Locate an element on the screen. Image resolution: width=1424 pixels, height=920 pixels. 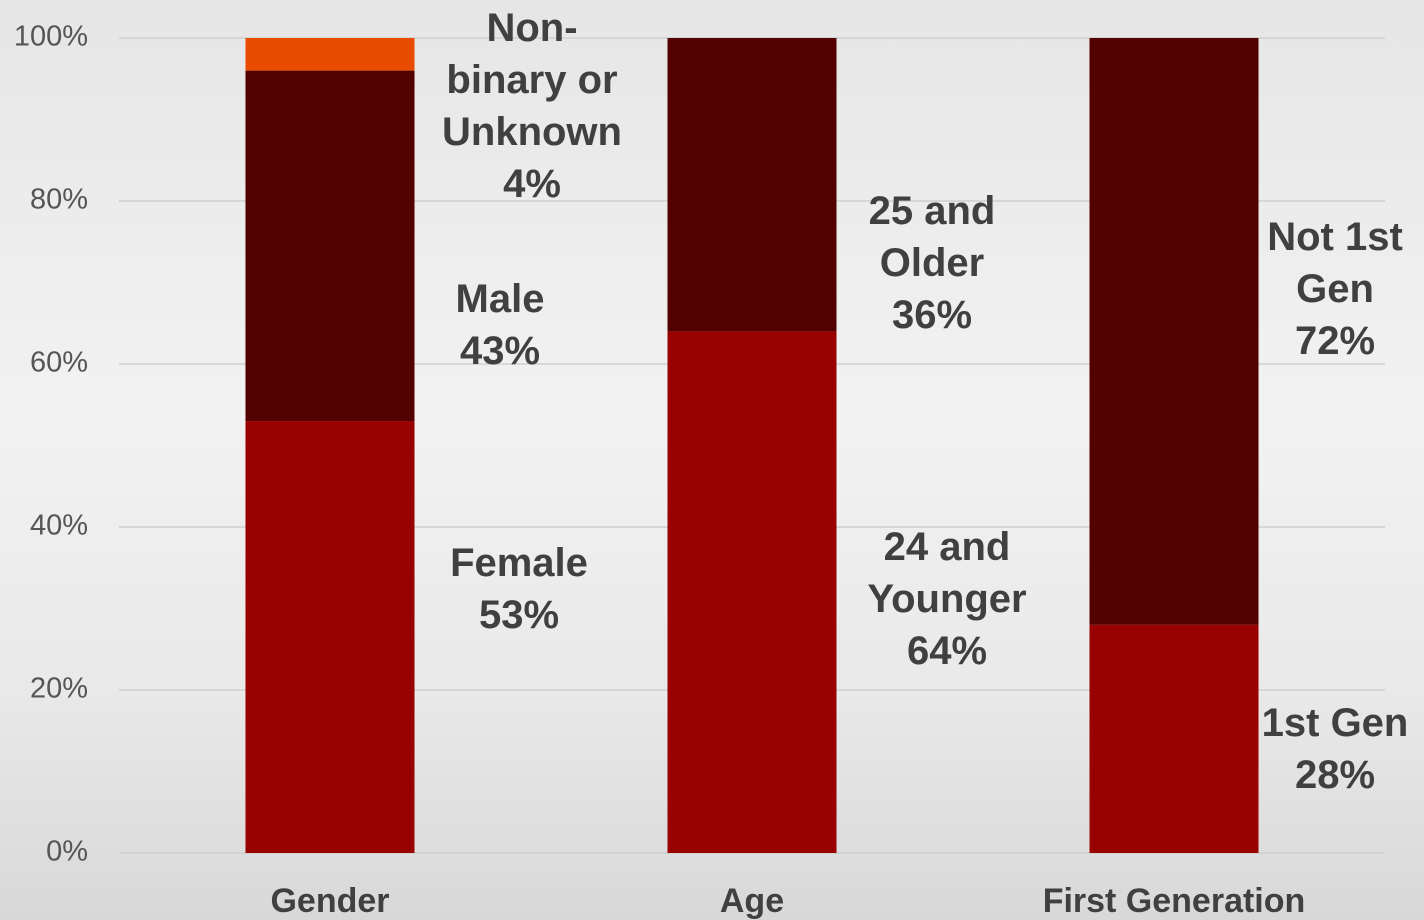
segment-value: 36% is located at coordinates (932, 315).